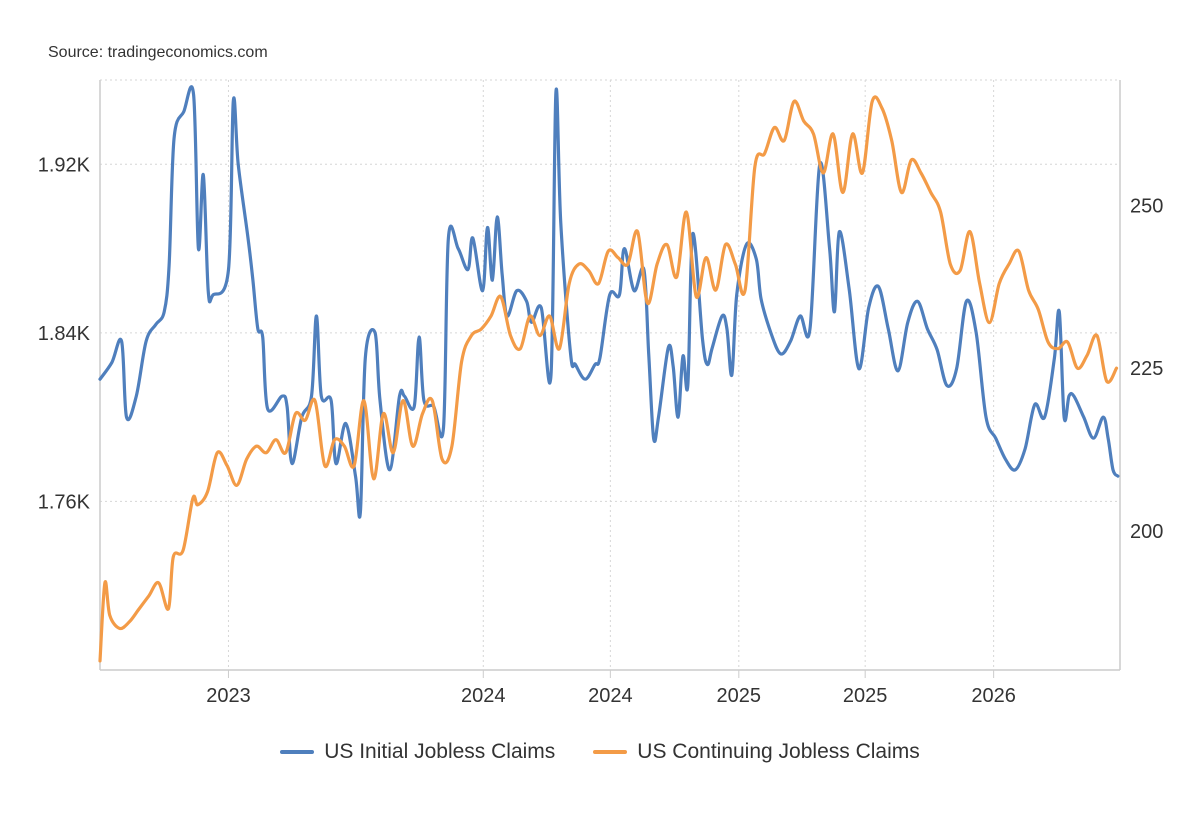 Image resolution: width=1200 pixels, height=820 pixels. What do you see at coordinates (440, 751) in the screenshot?
I see `legend-label-initial: US Initial Jobless Claims` at bounding box center [440, 751].